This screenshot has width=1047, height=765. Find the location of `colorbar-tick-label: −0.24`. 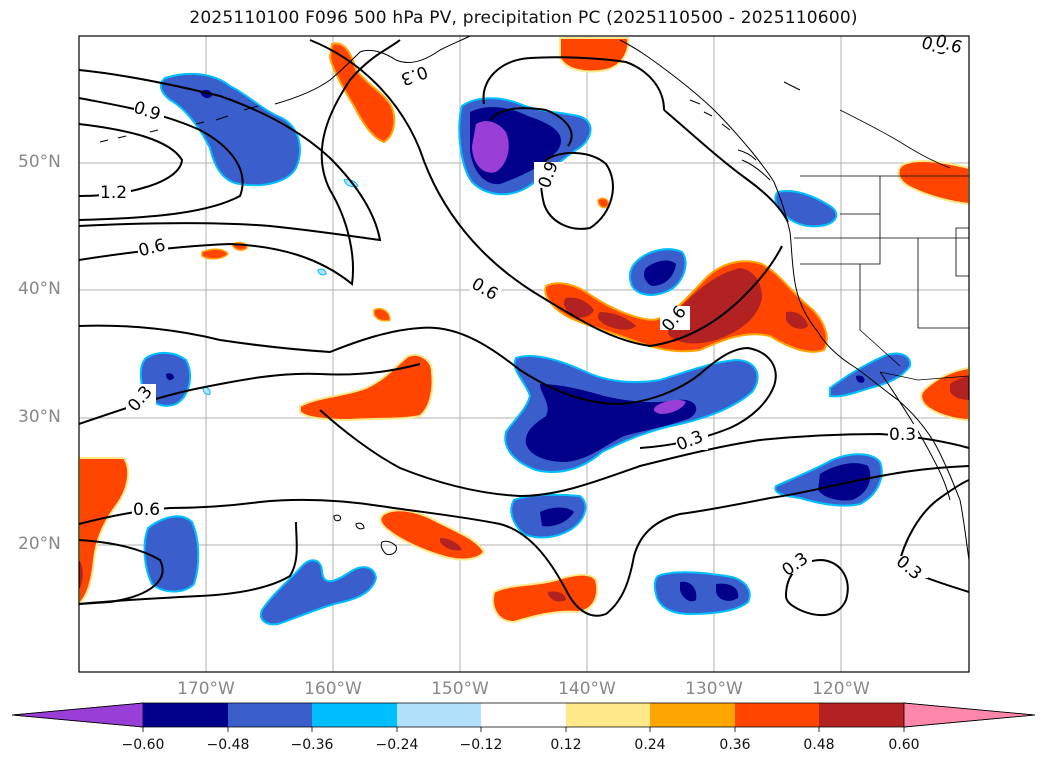

colorbar-tick-label: −0.24 is located at coordinates (397, 745).